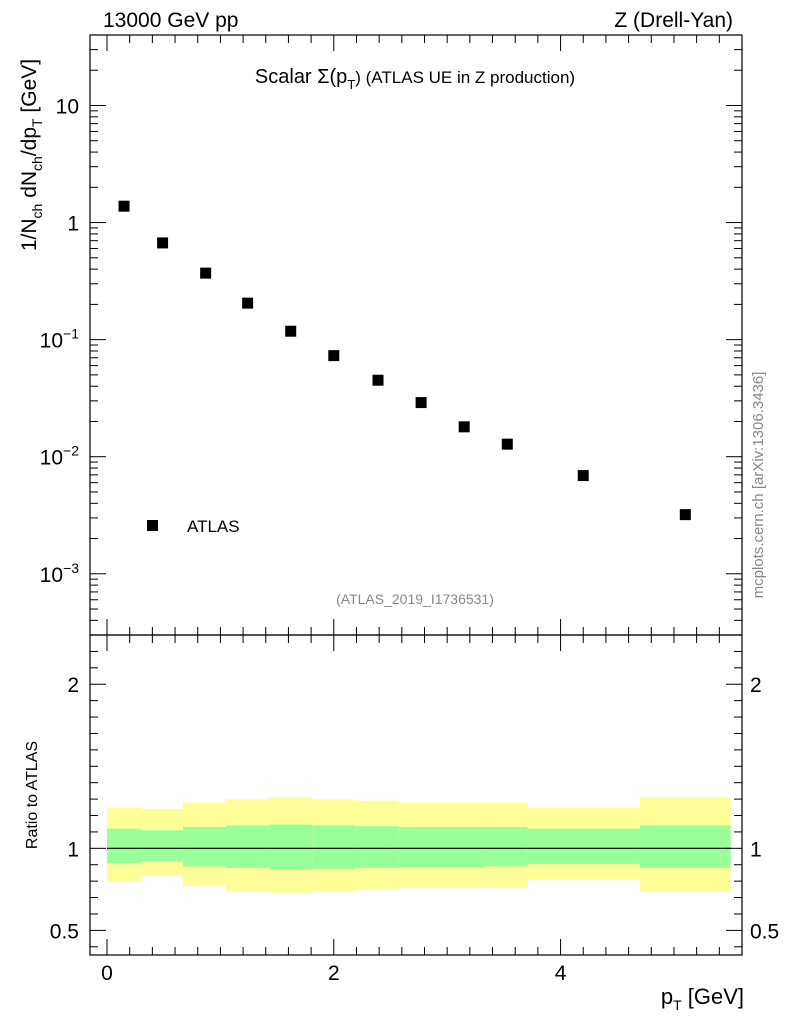 The image size is (786, 1029). I want to click on main-y-tick-label: 10, so click(67, 106).